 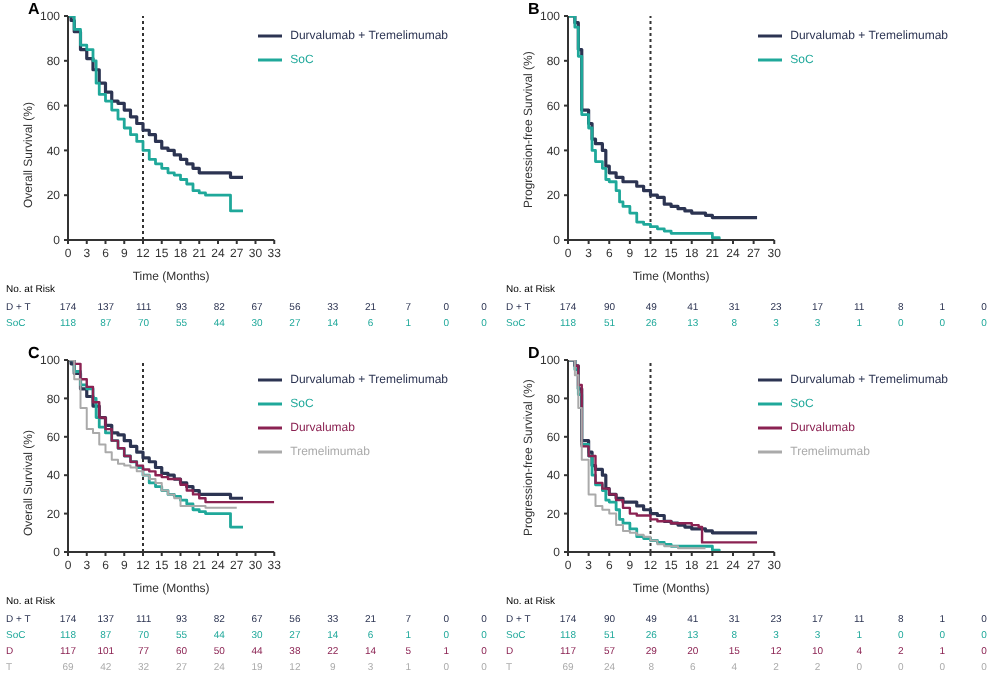 What do you see at coordinates (534, 353) in the screenshot?
I see `chart-title: D` at bounding box center [534, 353].